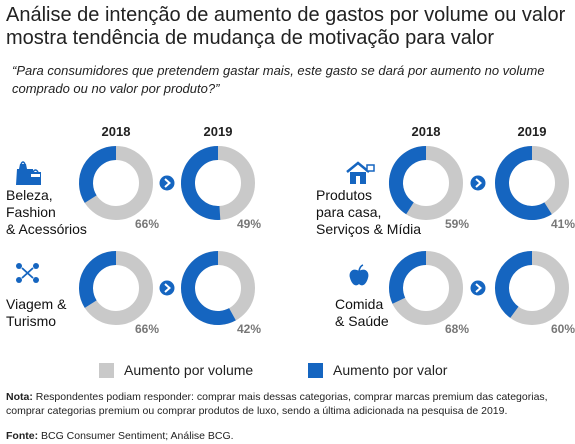 Image resolution: width=575 pixels, height=444 pixels. Describe the element at coordinates (19, 397) in the screenshot. I see `footnote-label: Nota:` at that location.